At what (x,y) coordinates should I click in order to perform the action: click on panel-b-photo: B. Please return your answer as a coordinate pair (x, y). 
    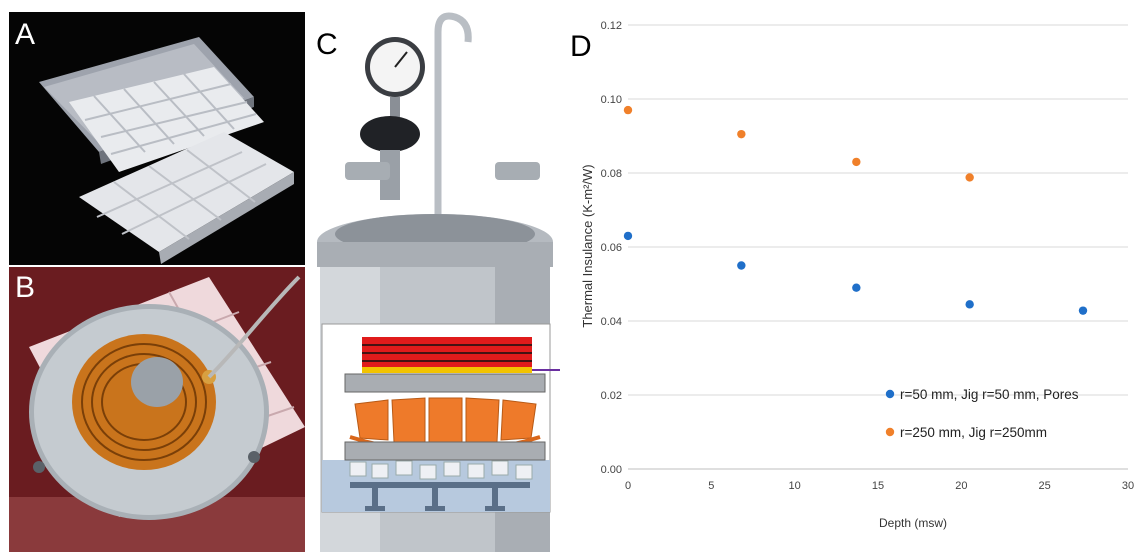
    Looking at the image, I should click on (157, 409).